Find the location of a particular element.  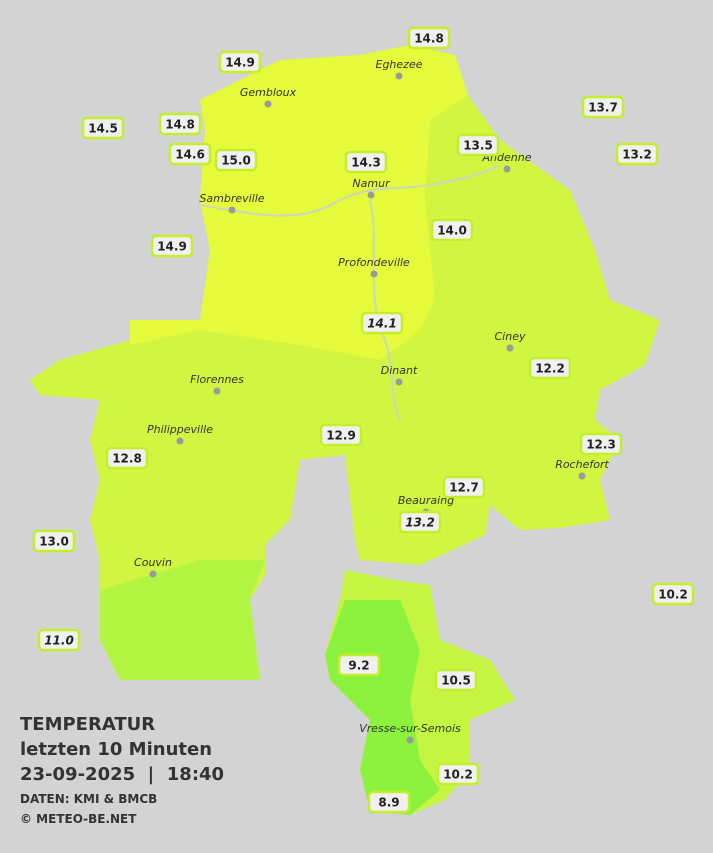

city-label: Philippeville is located at coordinates (180, 429).